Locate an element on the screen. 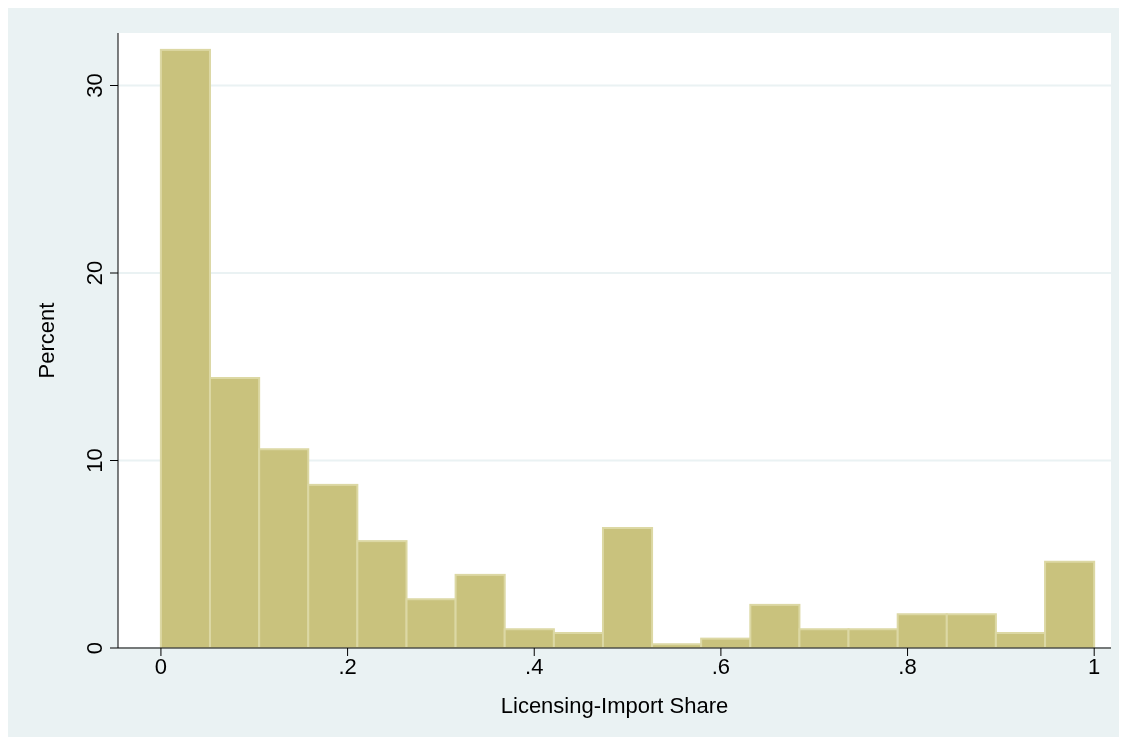  y-tick-label: 0 is located at coordinates (94, 648).